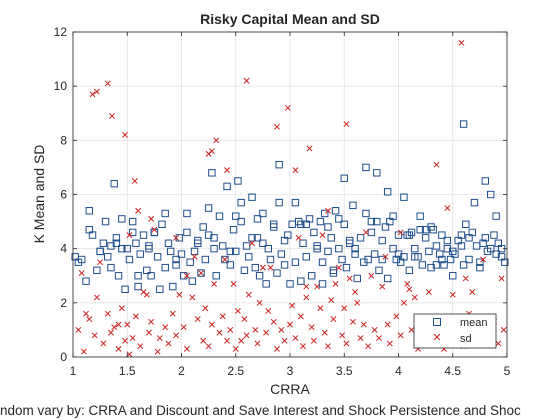  What do you see at coordinates (455, 331) in the screenshot?
I see `legend-box` at bounding box center [455, 331].